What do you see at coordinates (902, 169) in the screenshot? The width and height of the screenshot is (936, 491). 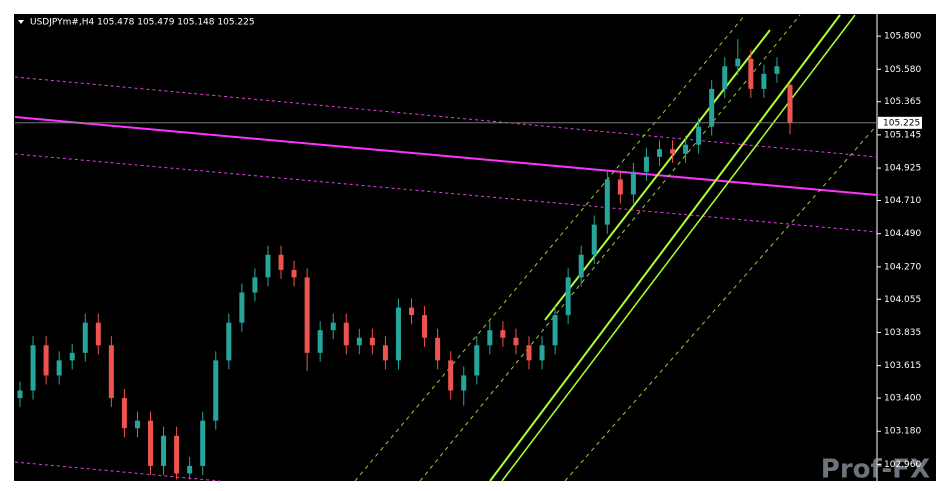 I see `y-tick-label: 104.925` at bounding box center [902, 169].